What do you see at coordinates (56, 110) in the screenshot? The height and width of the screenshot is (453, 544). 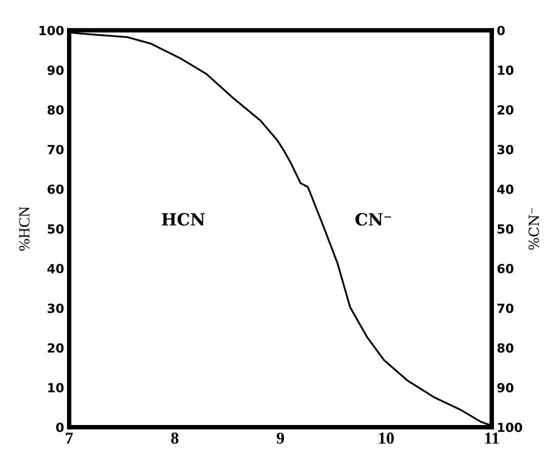 I see `y-tick-label: 80` at bounding box center [56, 110].